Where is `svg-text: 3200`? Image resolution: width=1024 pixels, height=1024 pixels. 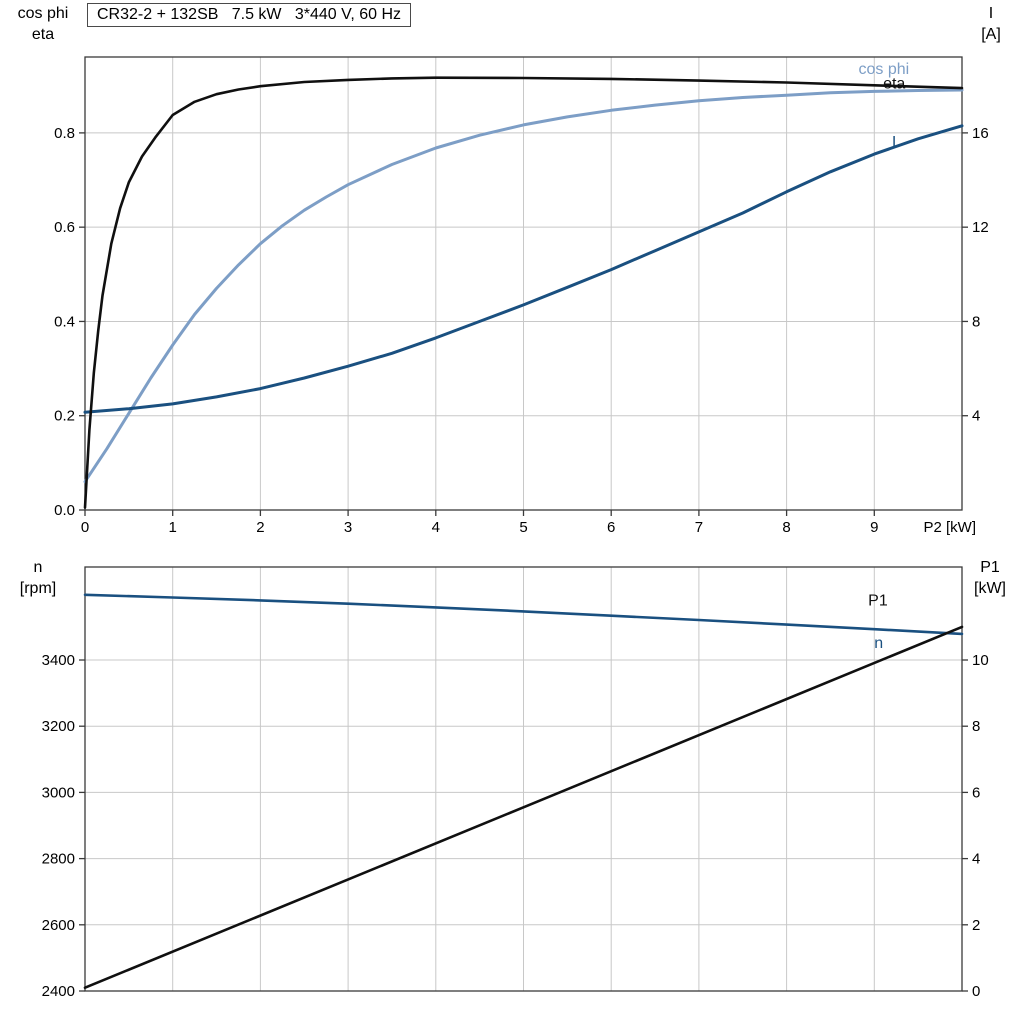 svg-text: 3200 is located at coordinates (58, 726).